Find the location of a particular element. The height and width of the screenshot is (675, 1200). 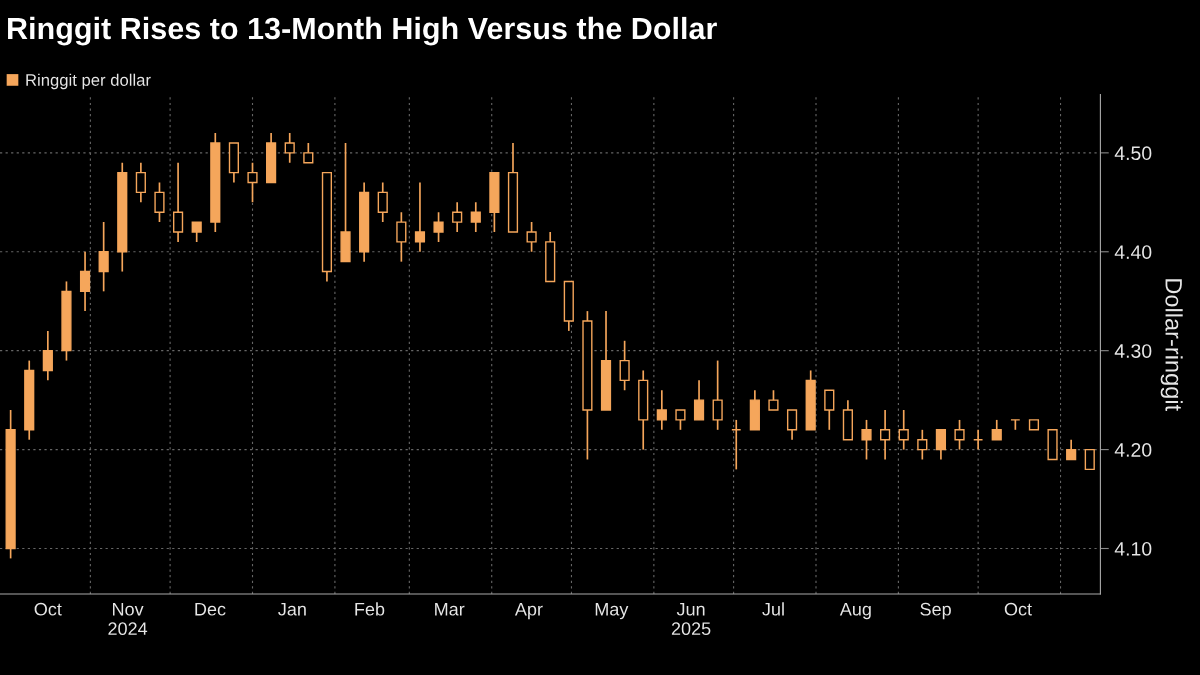

x-tick-label: Jun 2025 is located at coordinates (691, 619).